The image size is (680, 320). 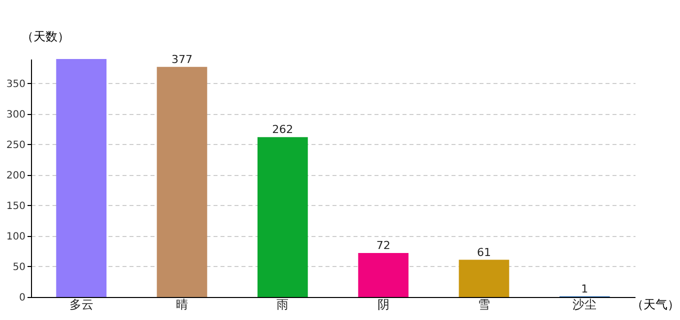 I want to click on y-tick-label: 150, so click(x=16, y=206).